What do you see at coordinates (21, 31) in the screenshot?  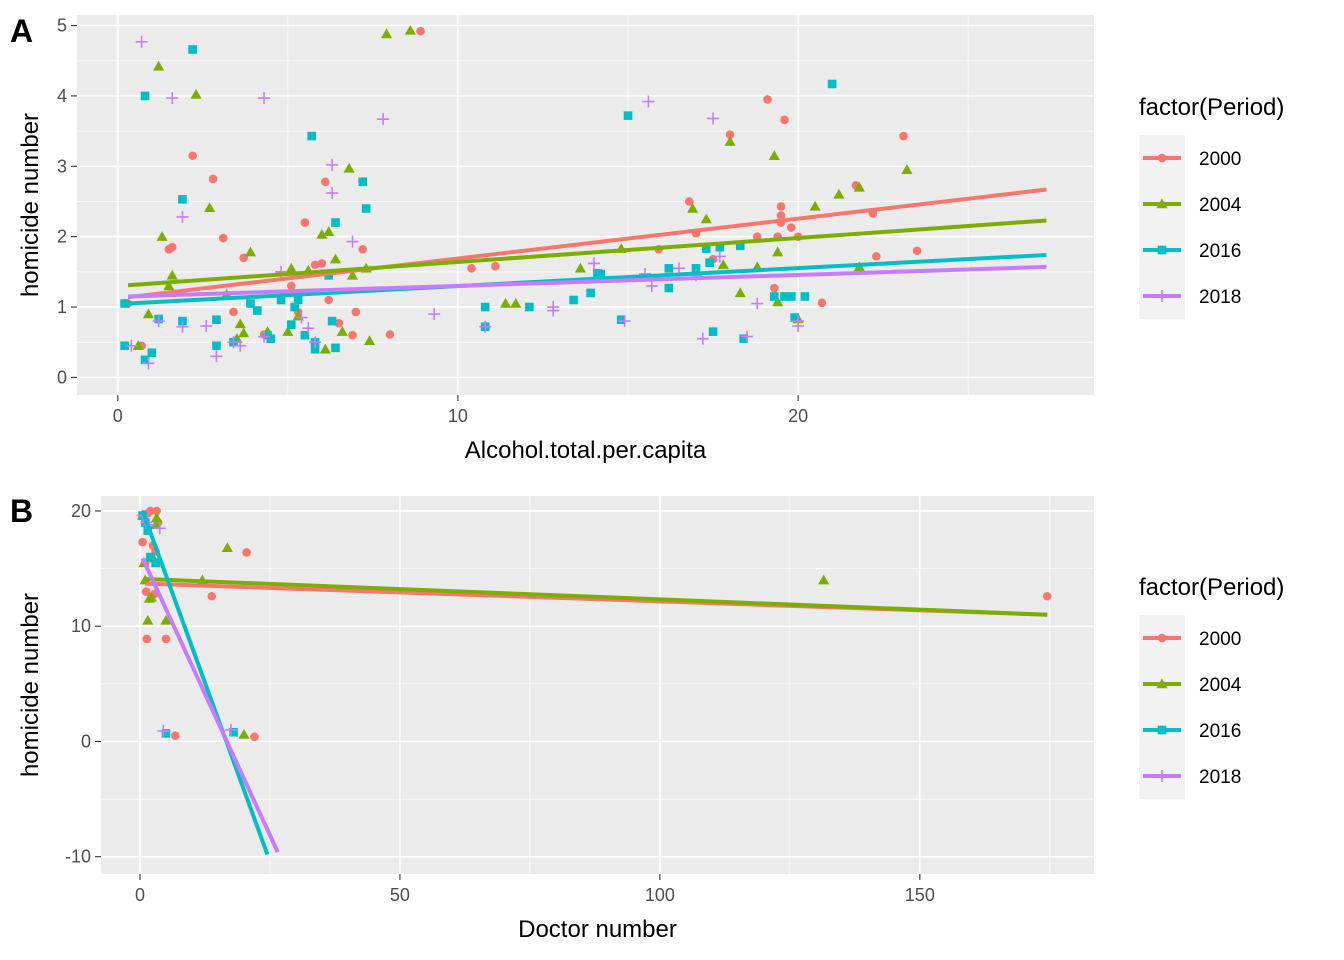 I see `panel-tag: A` at bounding box center [21, 31].